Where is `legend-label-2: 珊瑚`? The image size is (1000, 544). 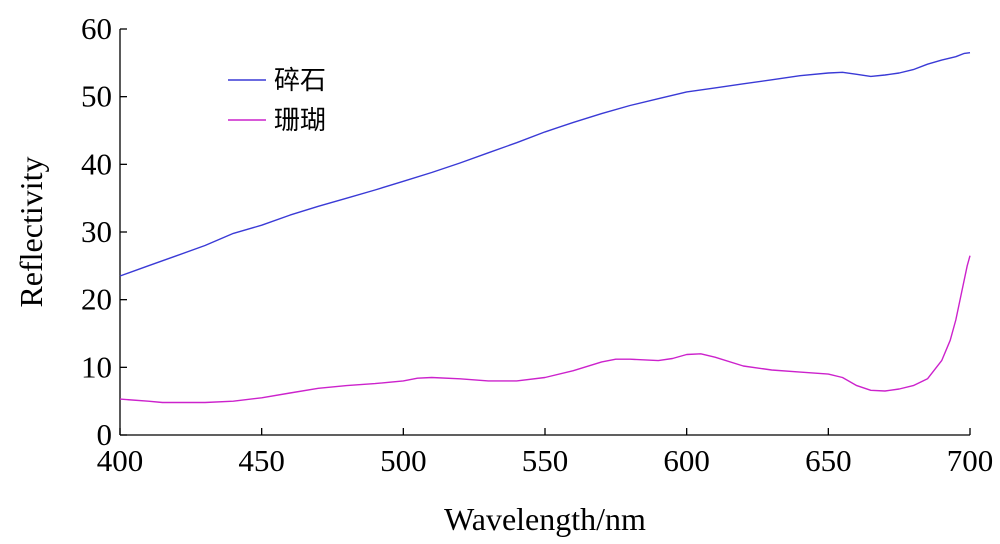
legend-label-2: 珊瑚 is located at coordinates (300, 121).